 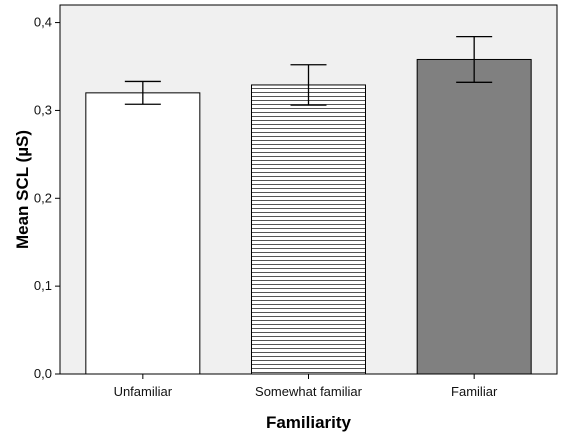 What do you see at coordinates (43, 22) in the screenshot?
I see `y-tick-label: 0,4` at bounding box center [43, 22].